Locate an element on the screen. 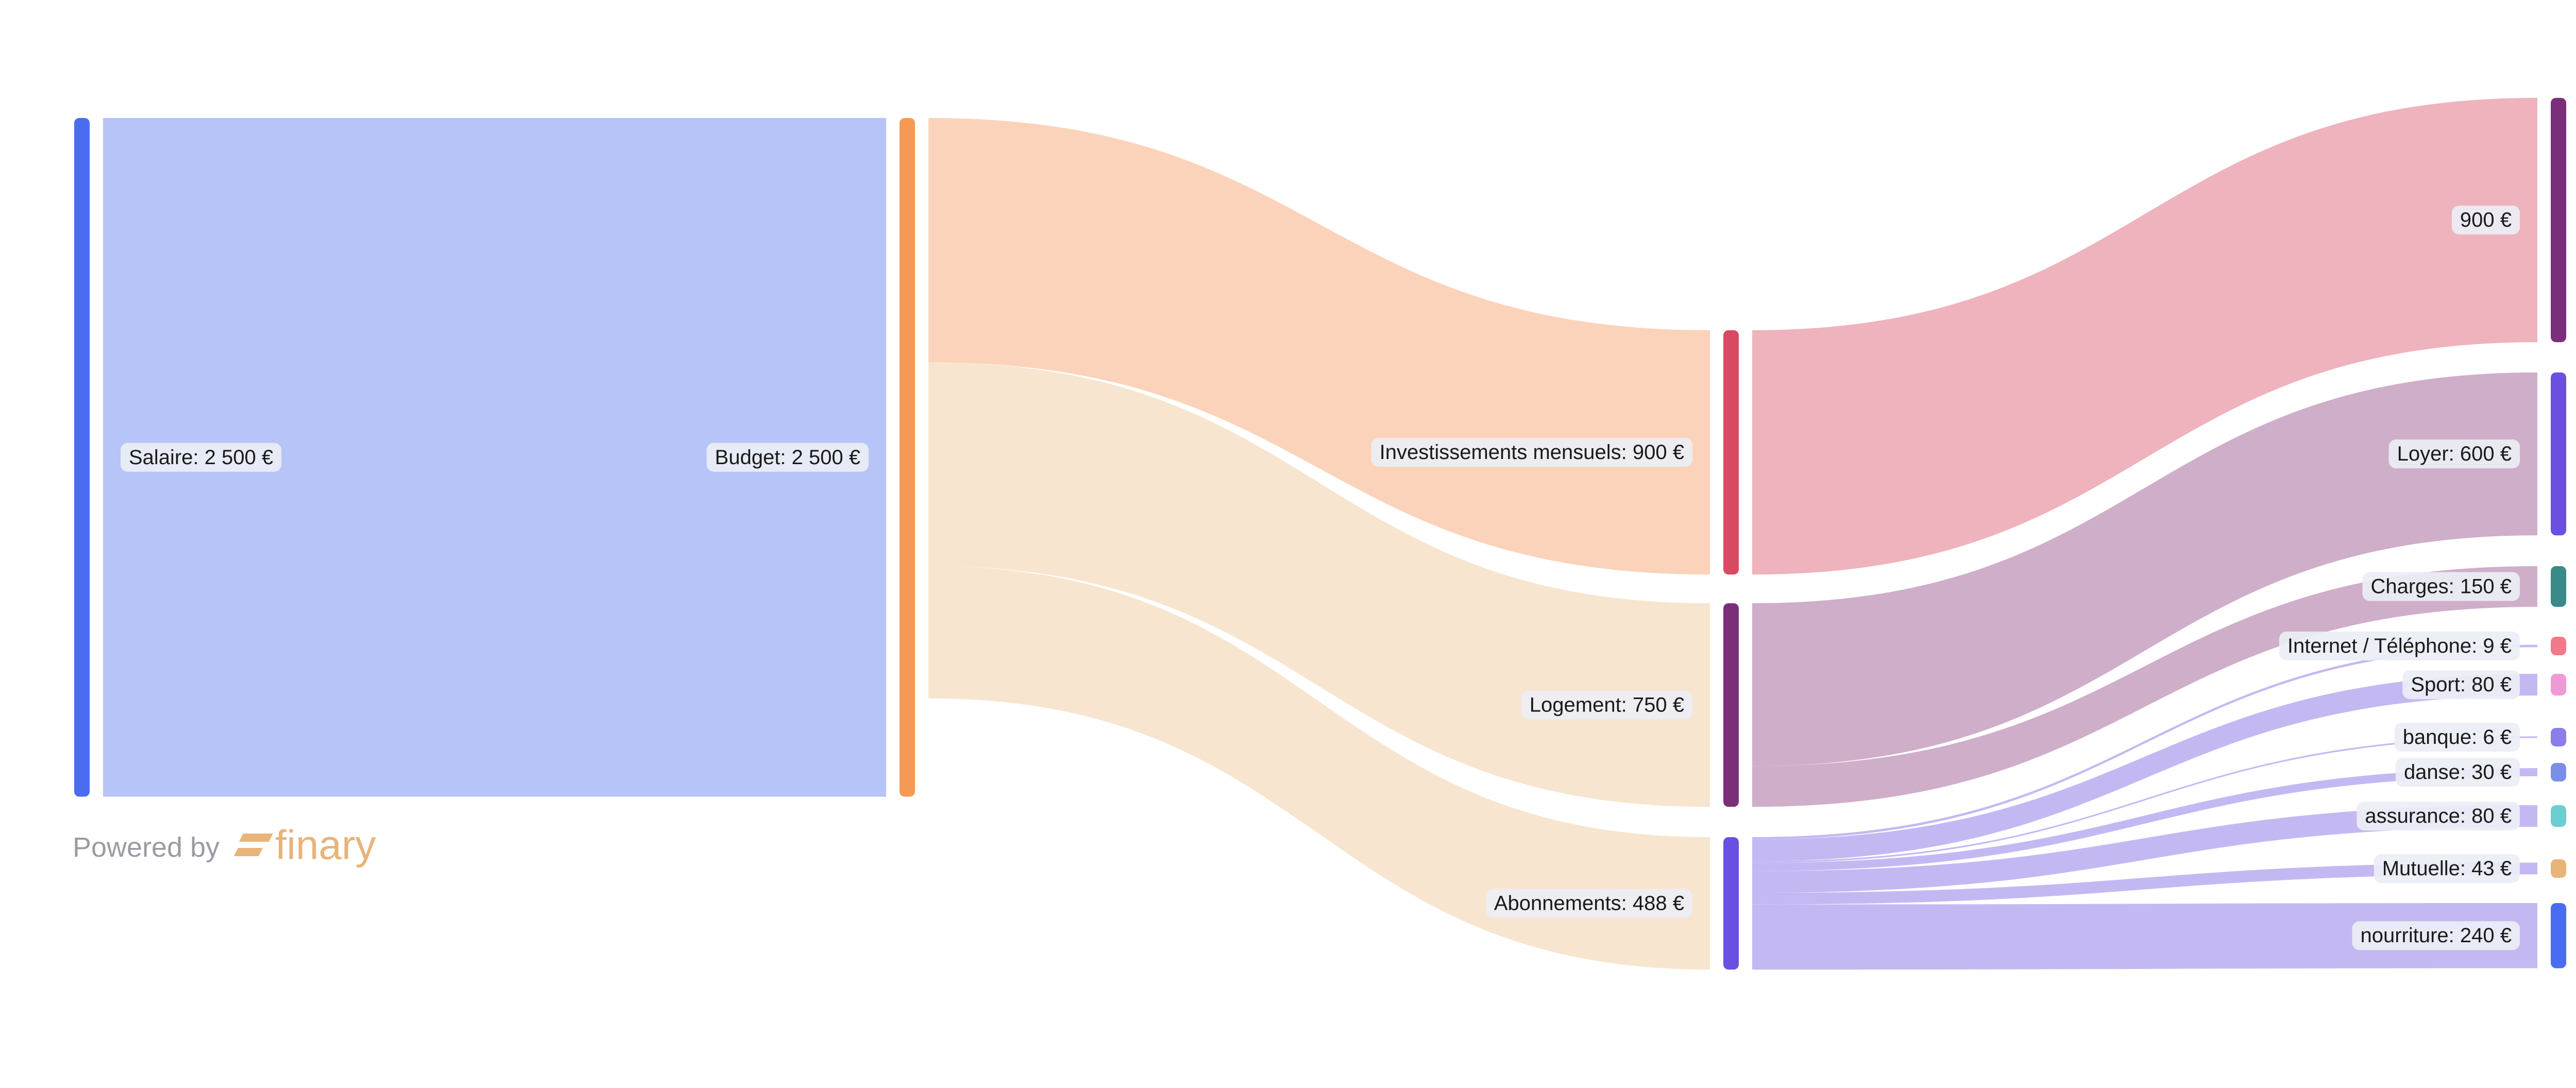 The width and height of the screenshot is (2576, 1088). node-label: 900 € is located at coordinates (2486, 220).